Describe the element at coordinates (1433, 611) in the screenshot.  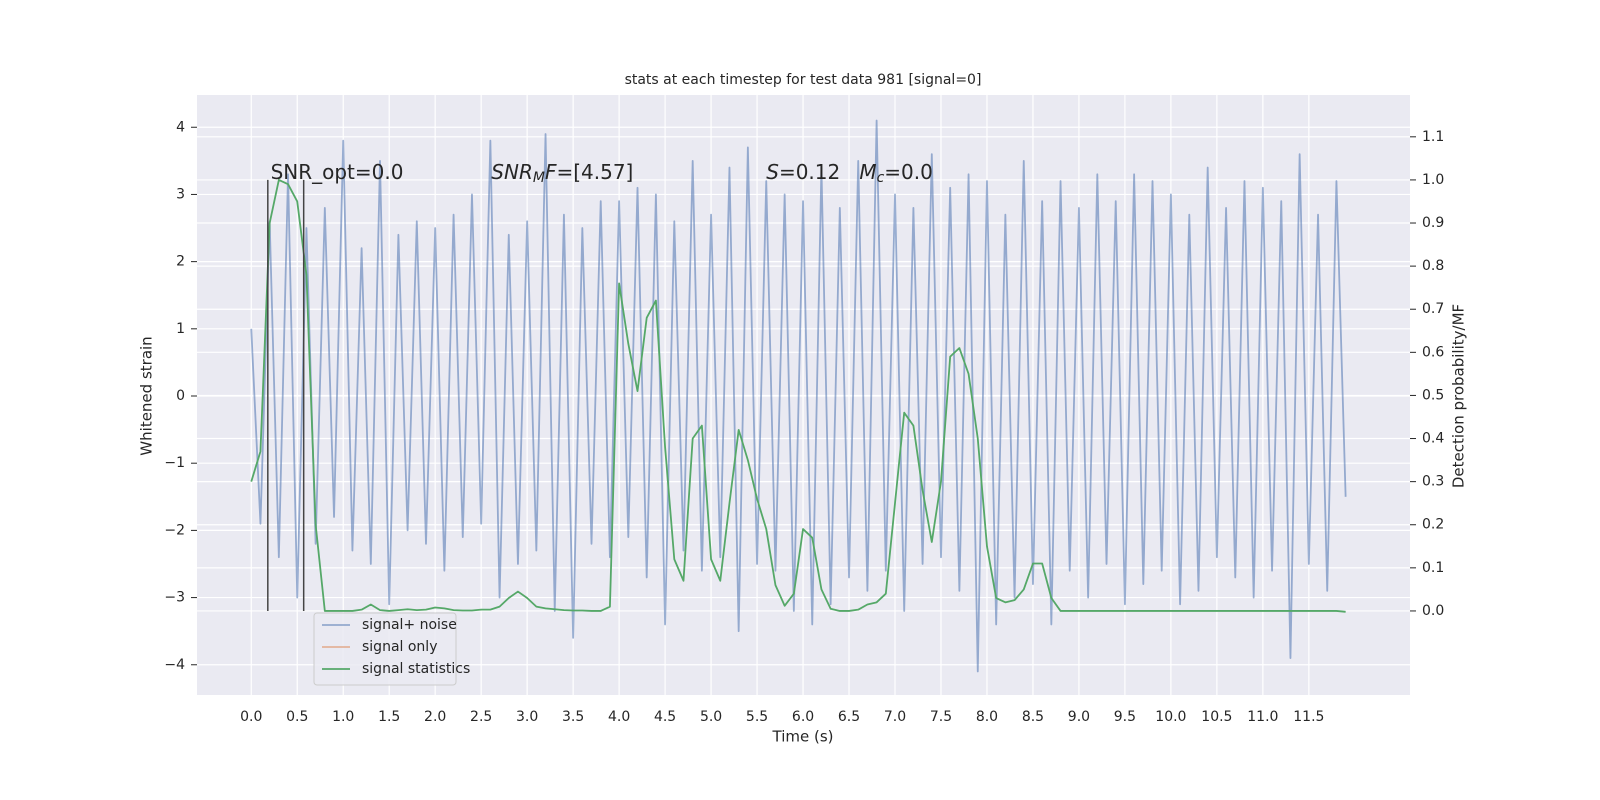
I see `y2-tick-label: 0.0` at that location.